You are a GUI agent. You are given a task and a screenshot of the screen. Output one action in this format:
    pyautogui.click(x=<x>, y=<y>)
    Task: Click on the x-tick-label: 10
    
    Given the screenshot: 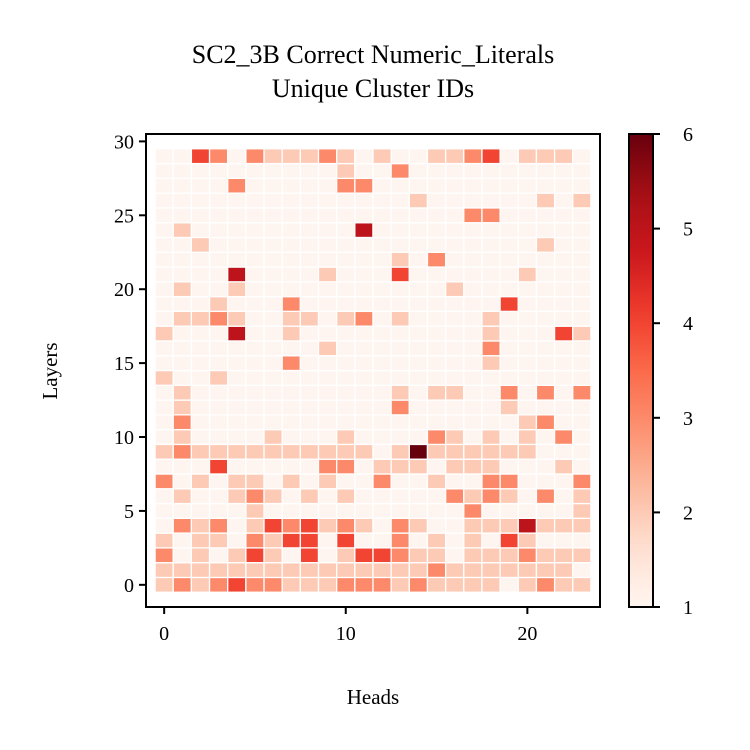 What is the action you would take?
    pyautogui.click(x=346, y=634)
    